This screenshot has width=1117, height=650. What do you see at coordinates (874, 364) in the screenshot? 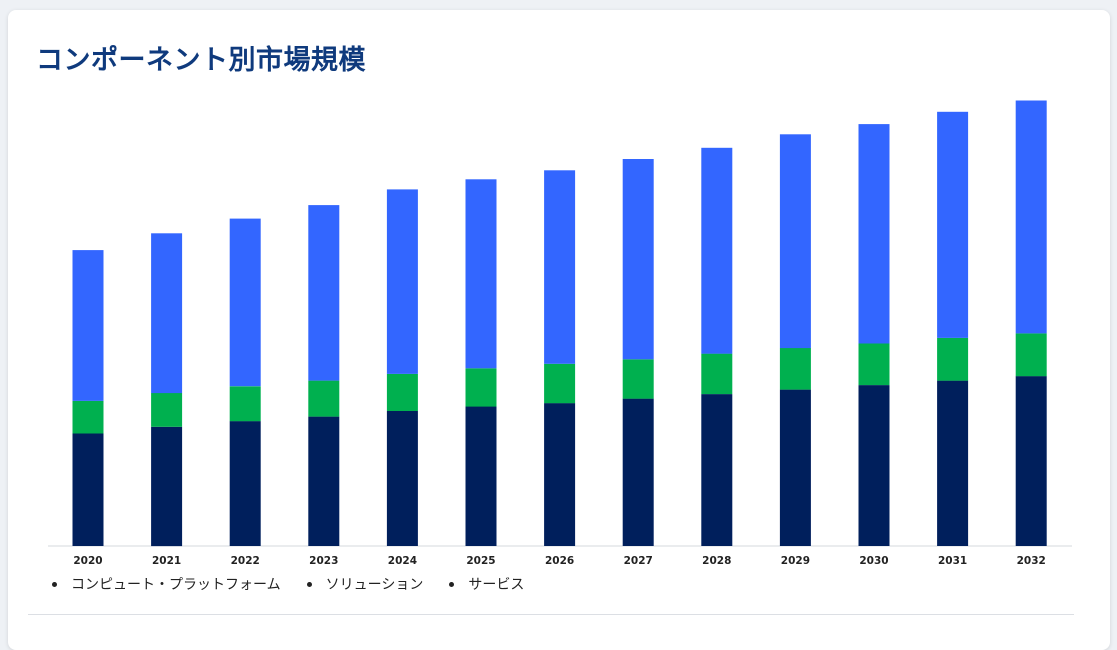
I see `bar-solution-2030` at bounding box center [874, 364].